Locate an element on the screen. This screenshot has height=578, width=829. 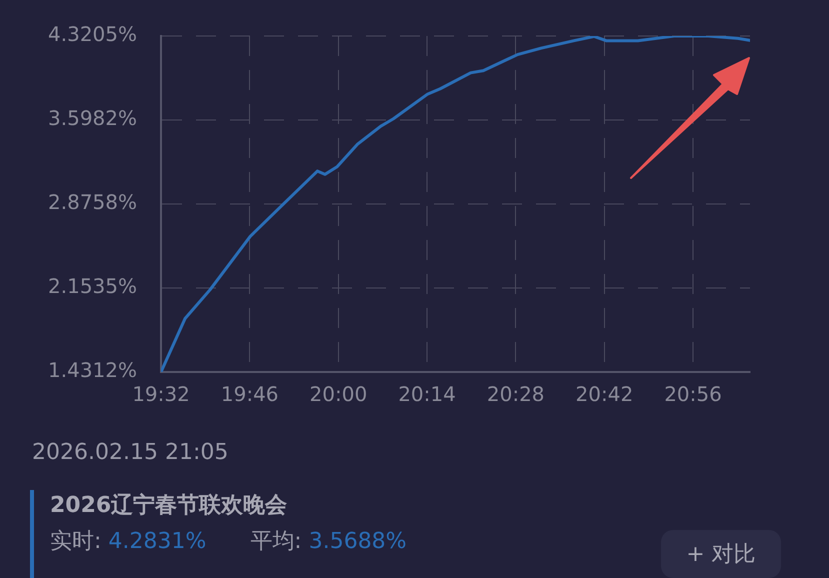
text: 实时: 4.2831% is located at coordinates (128, 541).